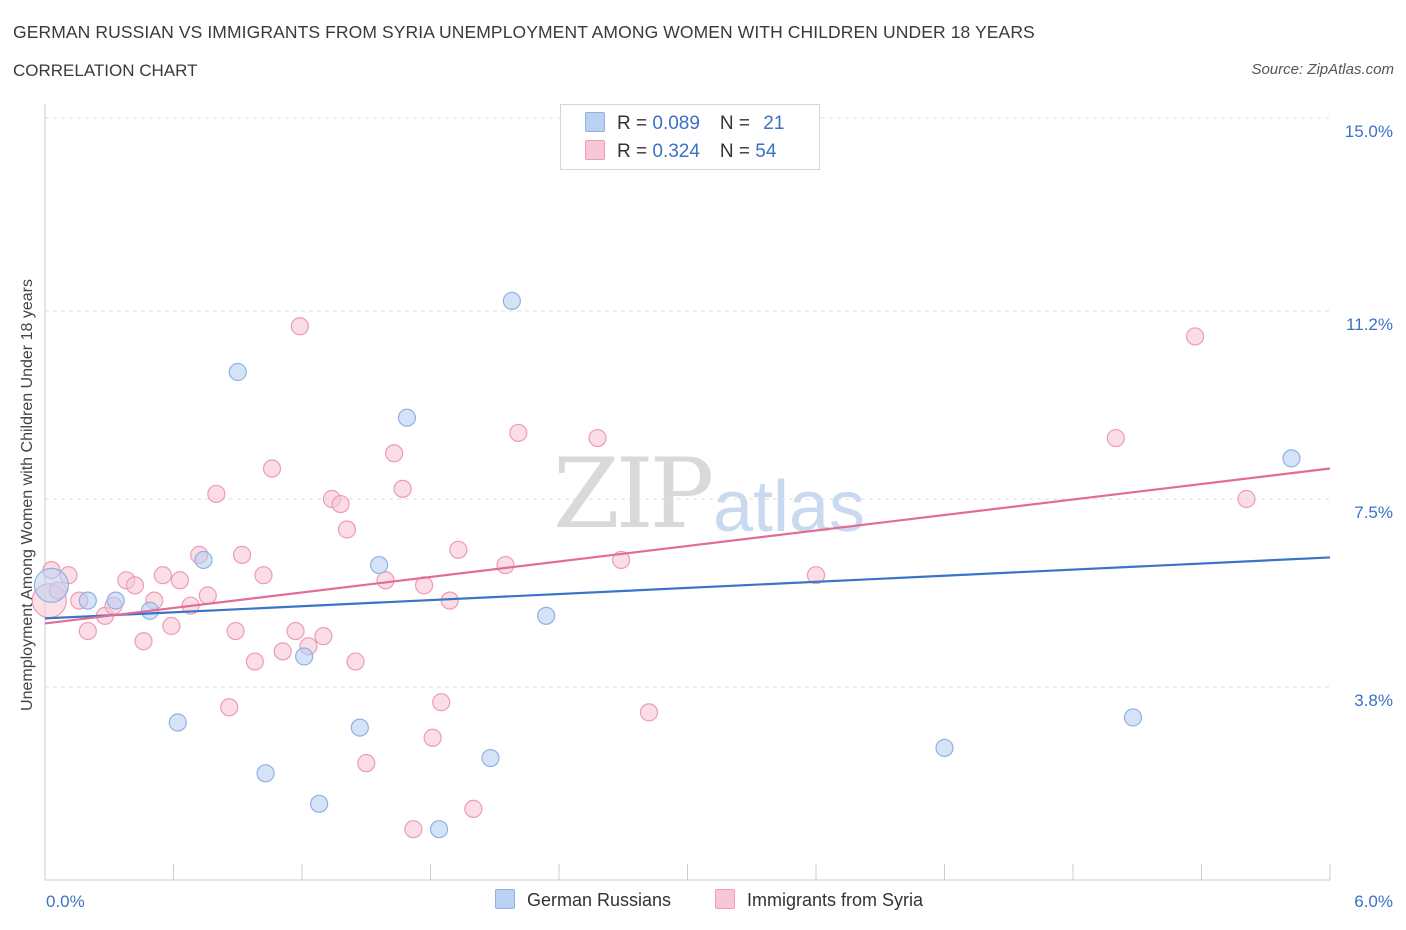 Image resolution: width=1406 pixels, height=930 pixels. What do you see at coordinates (105, 70) in the screenshot?
I see `chart-subtitle: CORRELATION CHART` at bounding box center [105, 70].